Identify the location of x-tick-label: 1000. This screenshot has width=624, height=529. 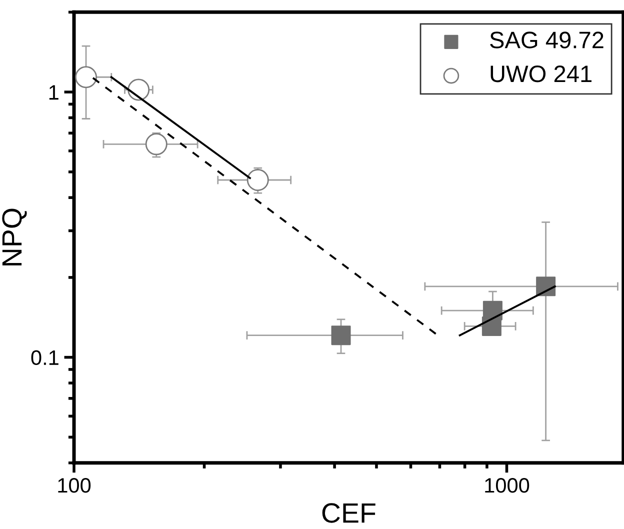
(507, 485).